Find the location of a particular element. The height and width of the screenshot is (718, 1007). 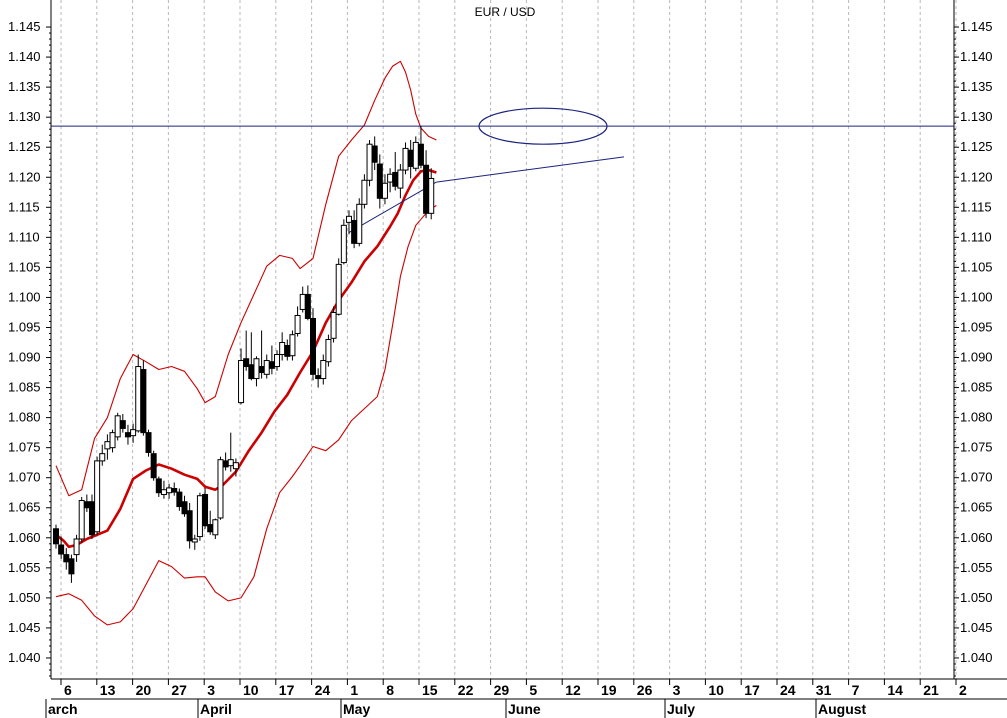

x-tick-label: 2 is located at coordinates (963, 690).